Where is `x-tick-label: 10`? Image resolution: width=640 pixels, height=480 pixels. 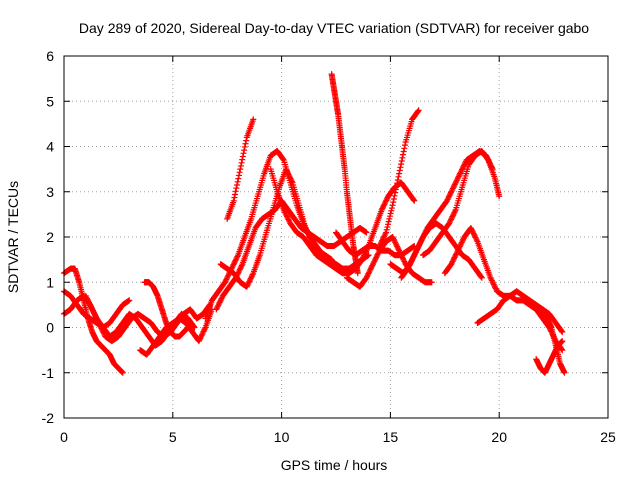
x-tick-label: 10 is located at coordinates (282, 437).